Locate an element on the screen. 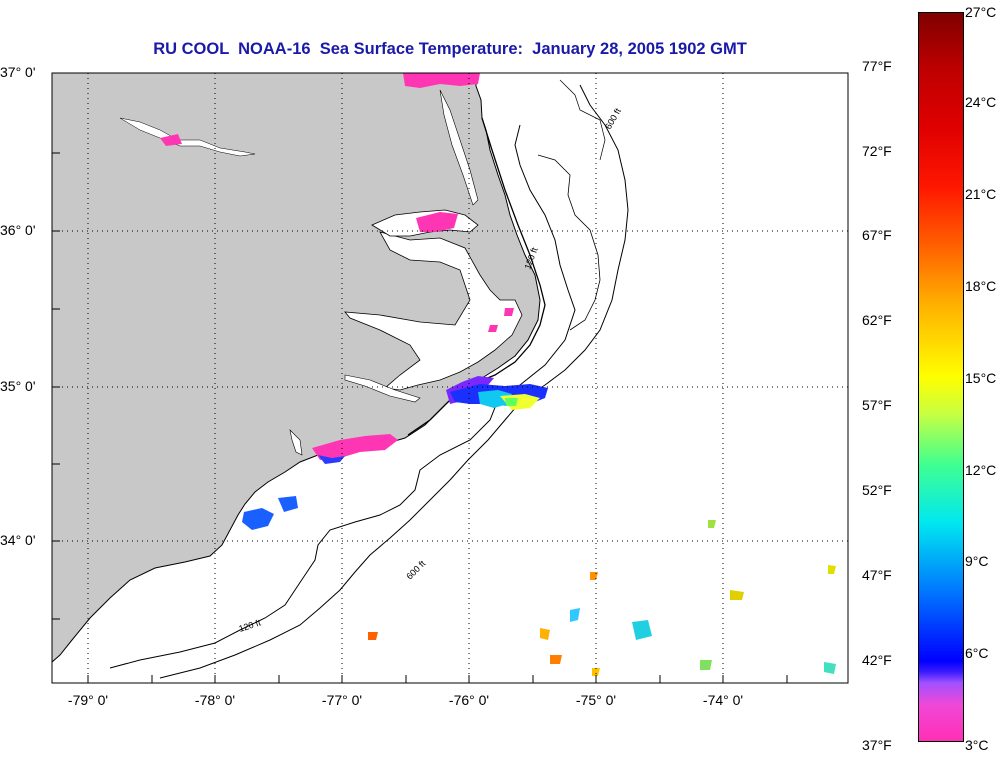 The image size is (1008, 761). colorbar-c-label: 3°C is located at coordinates (977, 745).